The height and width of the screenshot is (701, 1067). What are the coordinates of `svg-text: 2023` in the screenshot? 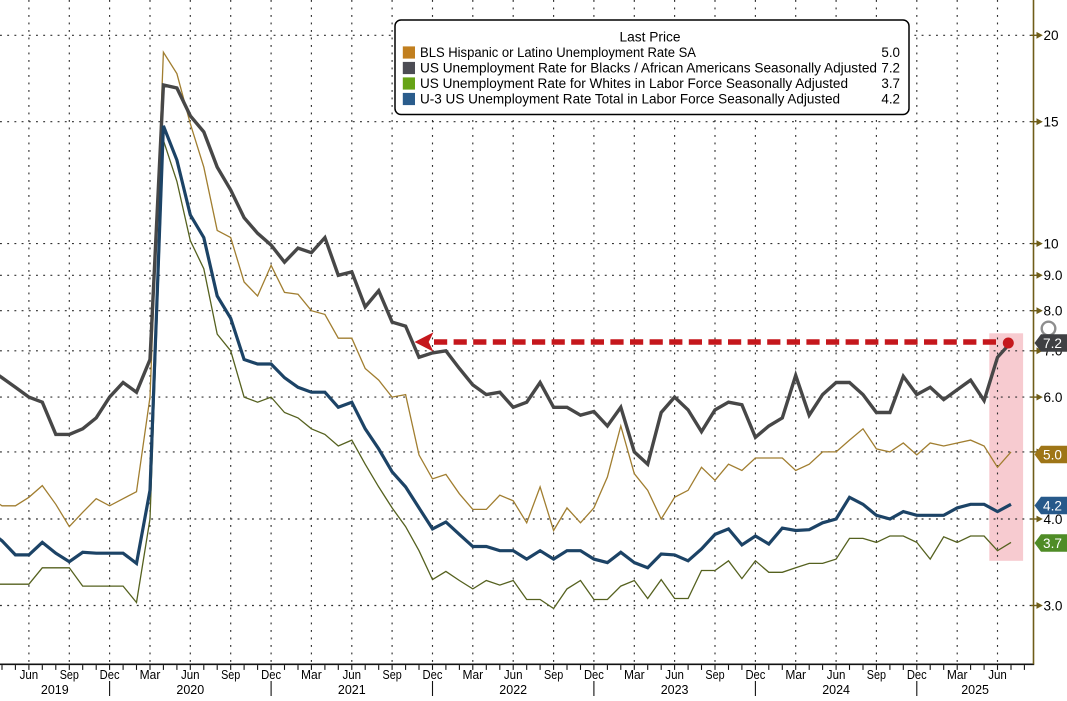 It's located at (675, 689).